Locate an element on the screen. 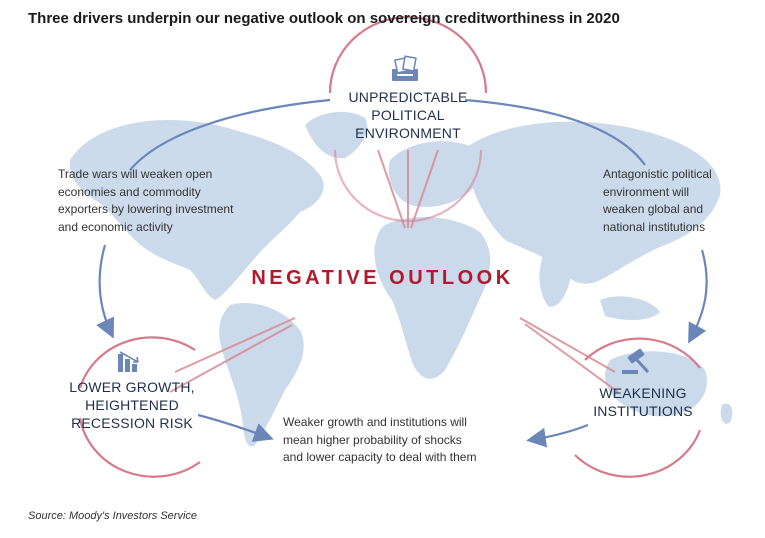 The height and width of the screenshot is (538, 765). note-left-line: Trade wars will weaken open is located at coordinates (135, 174).